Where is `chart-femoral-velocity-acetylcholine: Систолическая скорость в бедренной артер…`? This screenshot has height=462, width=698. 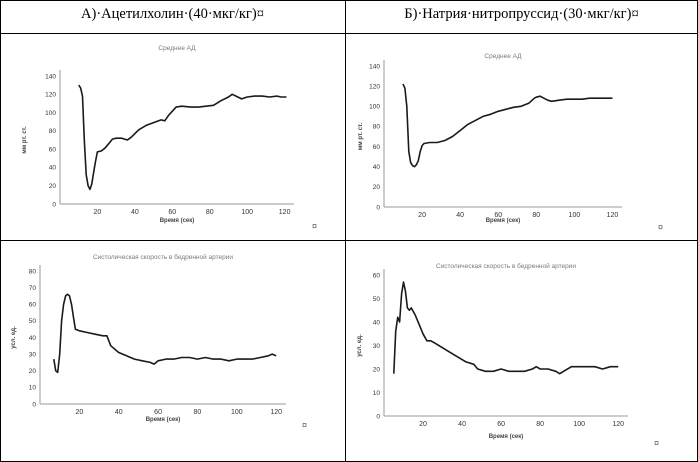
chart-femoral-velocity-acetylcholine: Систолическая скорость в бедренной артер… is located at coordinates (148, 338).